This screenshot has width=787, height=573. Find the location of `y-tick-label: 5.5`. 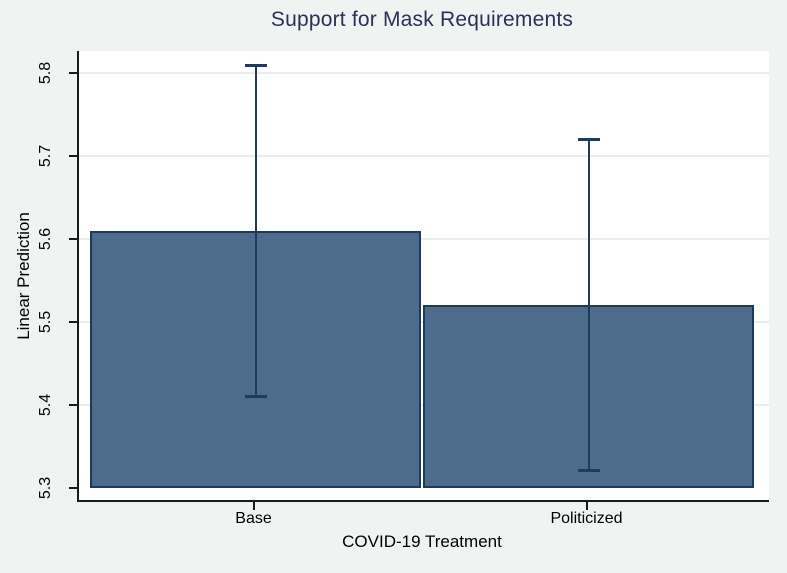

y-tick-label: 5.5 is located at coordinates (45, 322).